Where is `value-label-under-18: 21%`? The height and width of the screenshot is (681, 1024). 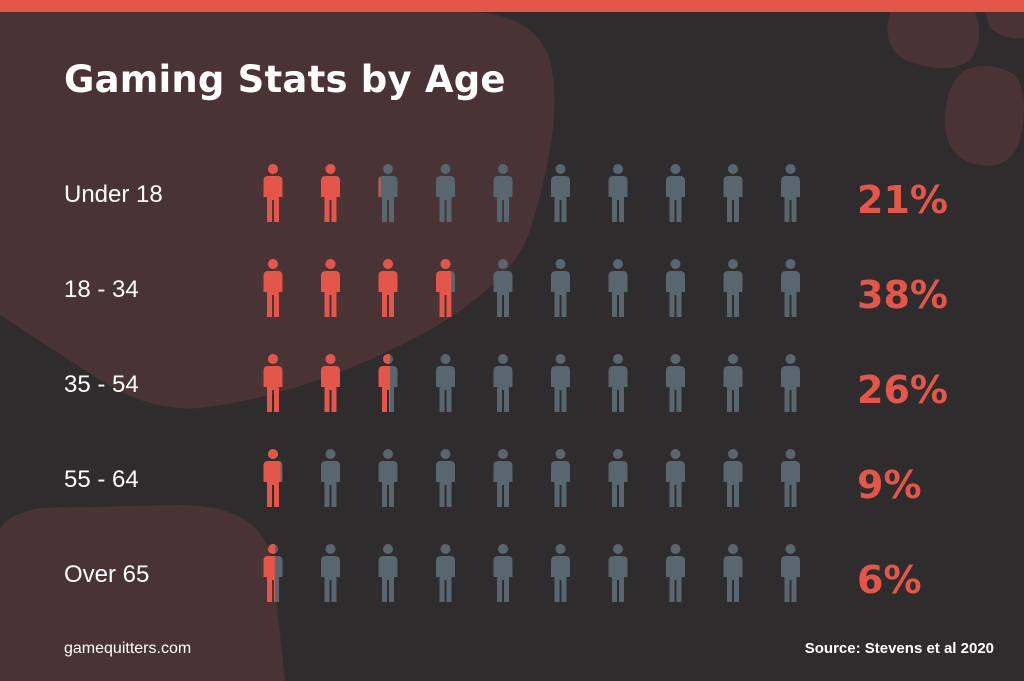
value-label-under-18: 21% is located at coordinates (902, 200).